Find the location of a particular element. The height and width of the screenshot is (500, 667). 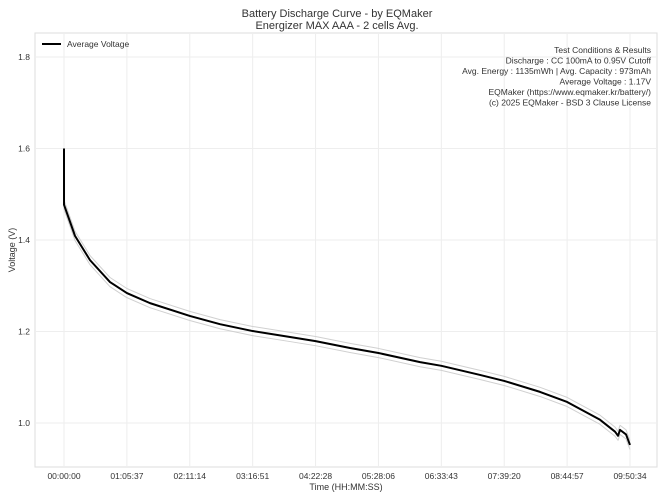

legend: Average Voltage is located at coordinates (85, 44).